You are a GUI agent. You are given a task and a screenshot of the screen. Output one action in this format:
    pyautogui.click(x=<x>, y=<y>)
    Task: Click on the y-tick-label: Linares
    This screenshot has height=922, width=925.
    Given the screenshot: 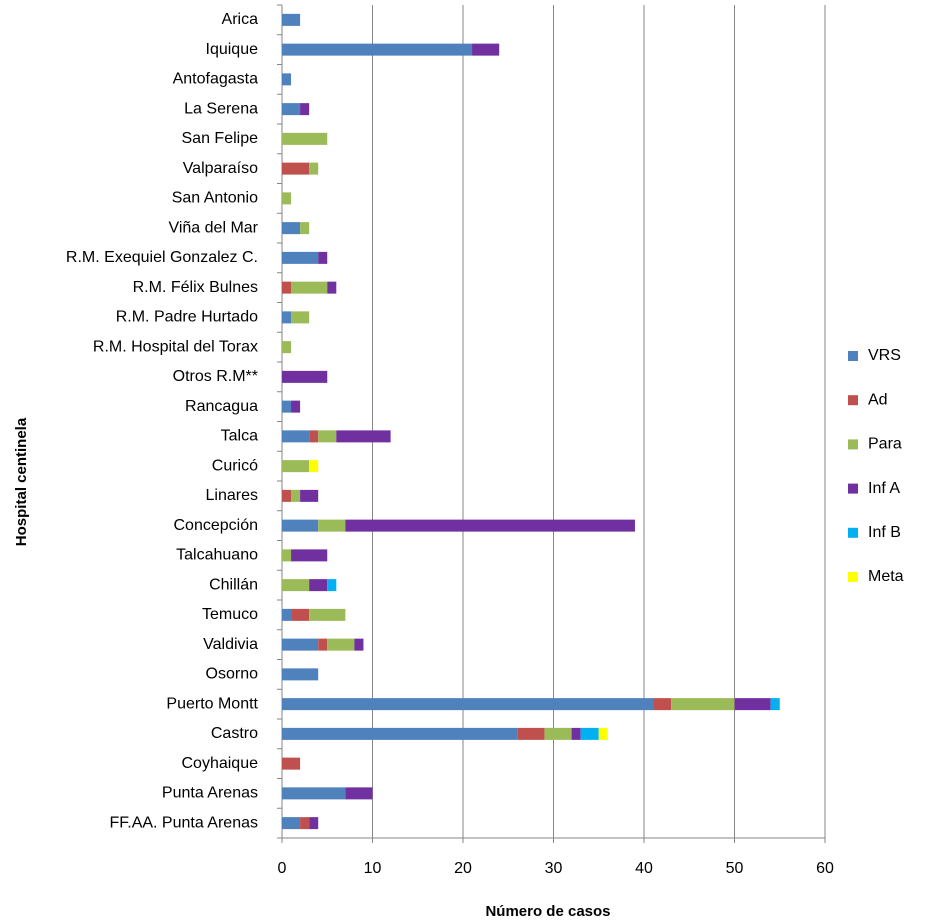 What is the action you would take?
    pyautogui.click(x=232, y=495)
    